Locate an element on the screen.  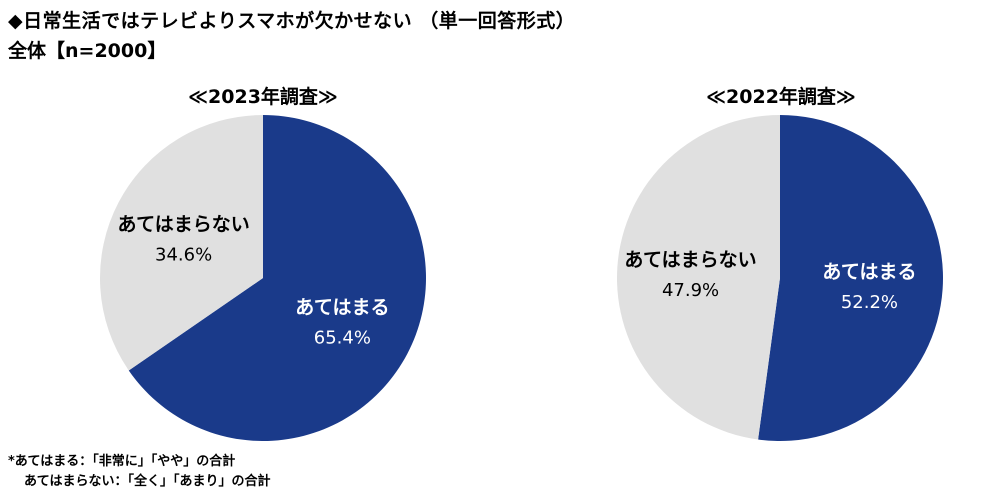
chart-title-2022: ≪2022年調査≫ is located at coordinates (781, 97).